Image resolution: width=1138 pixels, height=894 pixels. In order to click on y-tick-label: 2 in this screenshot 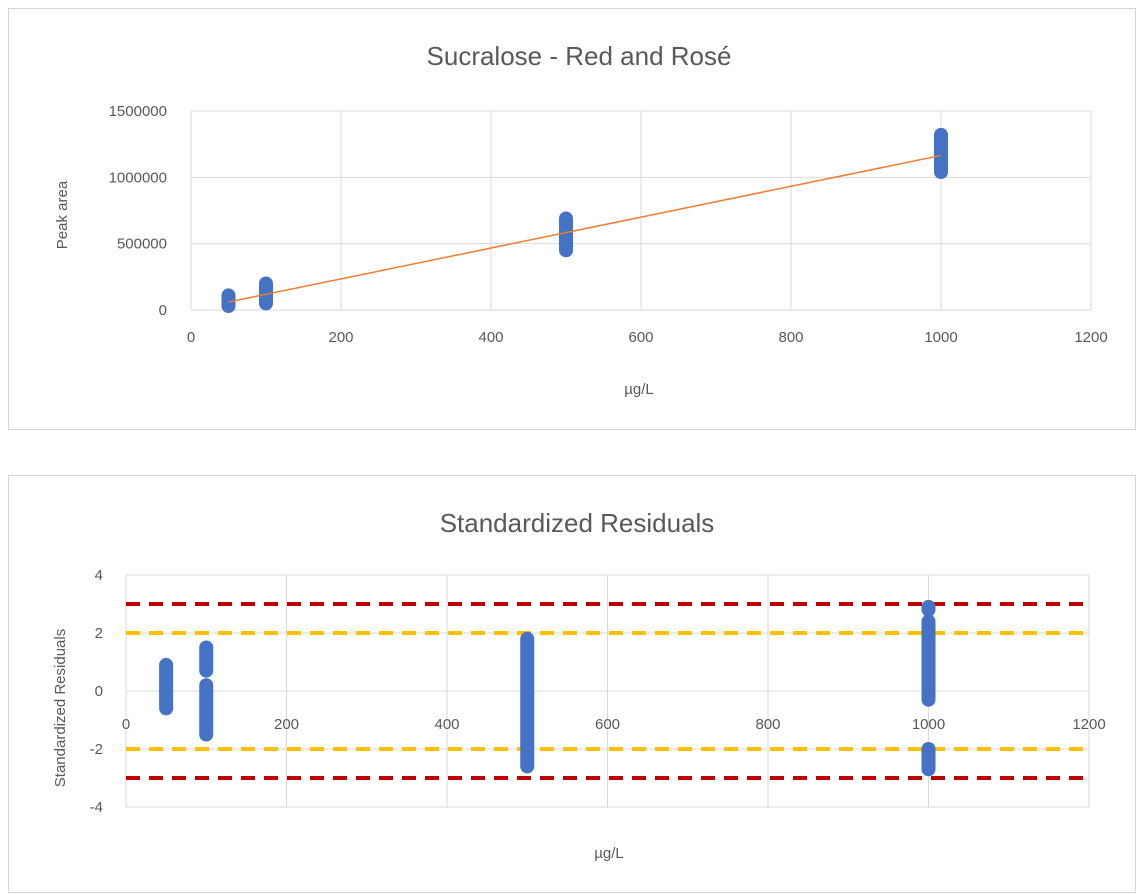, I will do `click(99, 633)`.